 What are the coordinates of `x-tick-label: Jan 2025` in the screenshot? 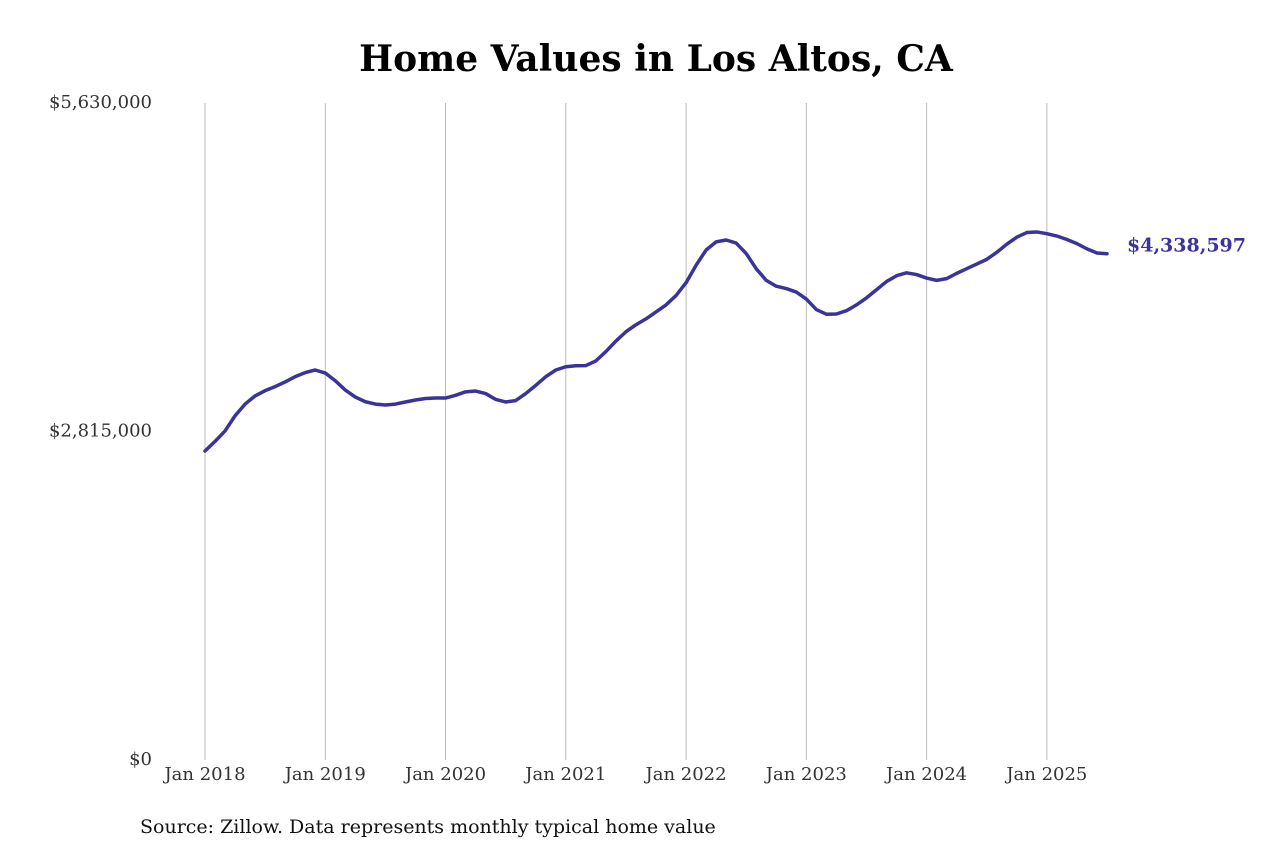 It's located at (1045, 774).